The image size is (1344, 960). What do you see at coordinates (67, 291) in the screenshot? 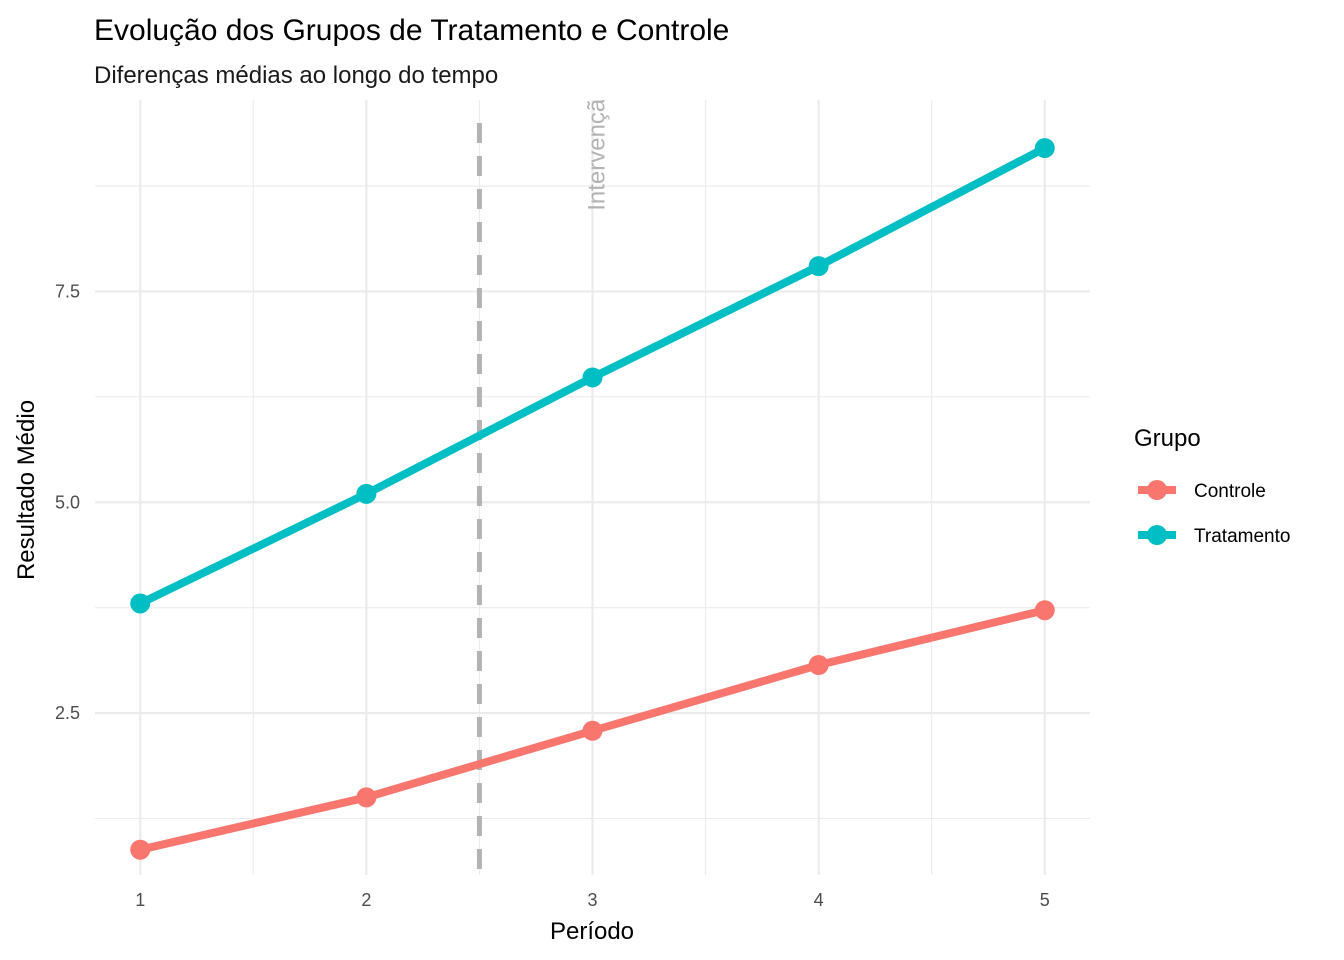
I see `y-tick-label: 7.5` at bounding box center [67, 291].